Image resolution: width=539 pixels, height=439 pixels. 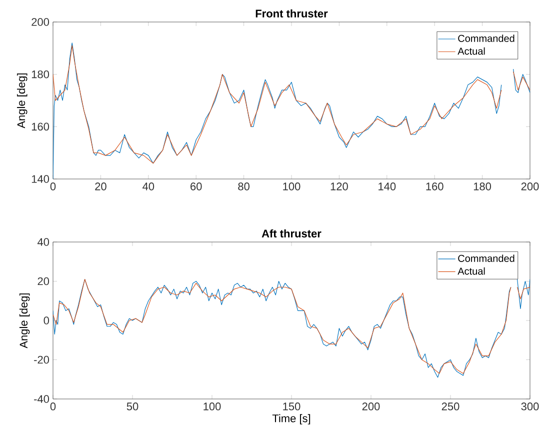 What do you see at coordinates (292, 233) in the screenshot?
I see `chart-title: Aft thruster` at bounding box center [292, 233].